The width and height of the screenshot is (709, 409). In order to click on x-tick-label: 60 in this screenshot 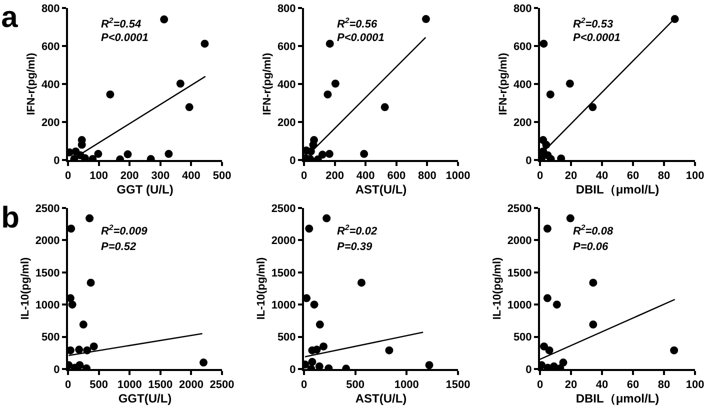, I will do `click(633, 385)`.